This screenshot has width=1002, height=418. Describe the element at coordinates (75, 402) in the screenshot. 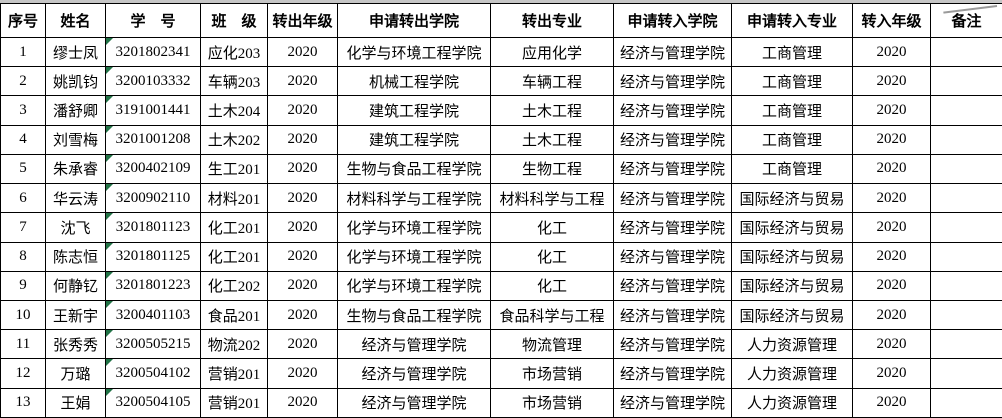

I see `table-cell: 王娟` at that location.